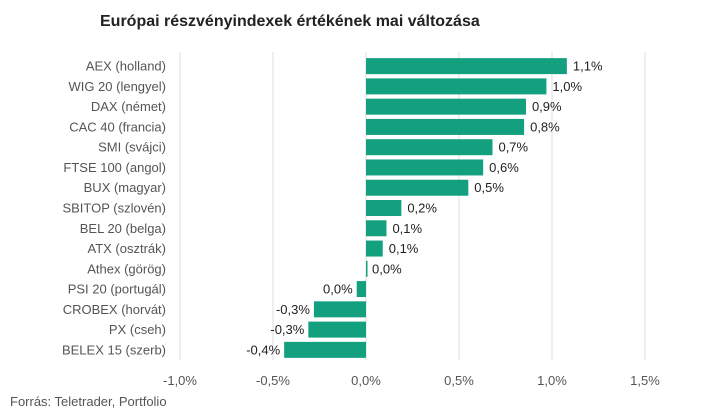 The image size is (723, 416). I want to click on category-label: BEL 20 (belga), so click(123, 228).